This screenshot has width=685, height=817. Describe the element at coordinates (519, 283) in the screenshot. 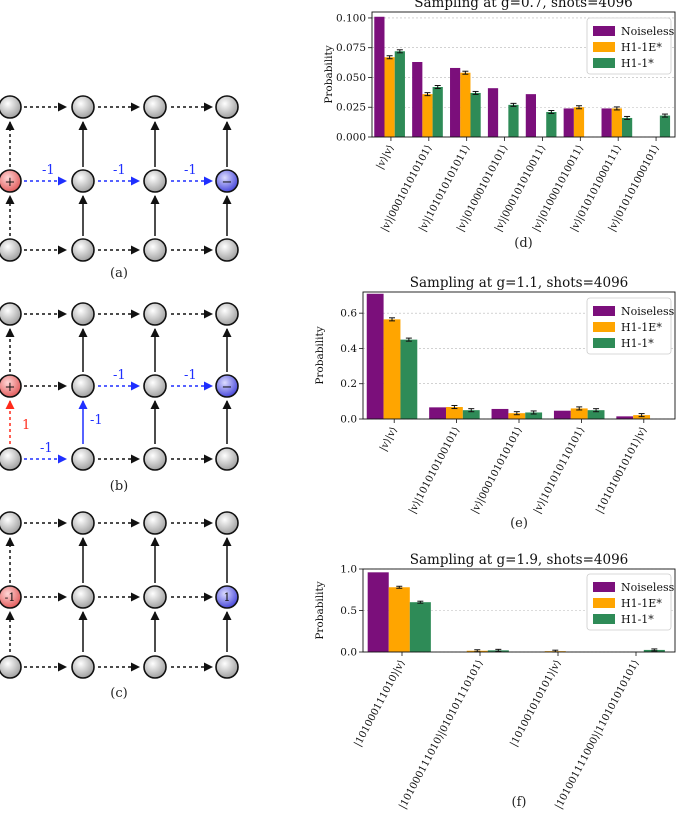

I see `chart-title: Sampling at g=1.1, shots=4096` at that location.